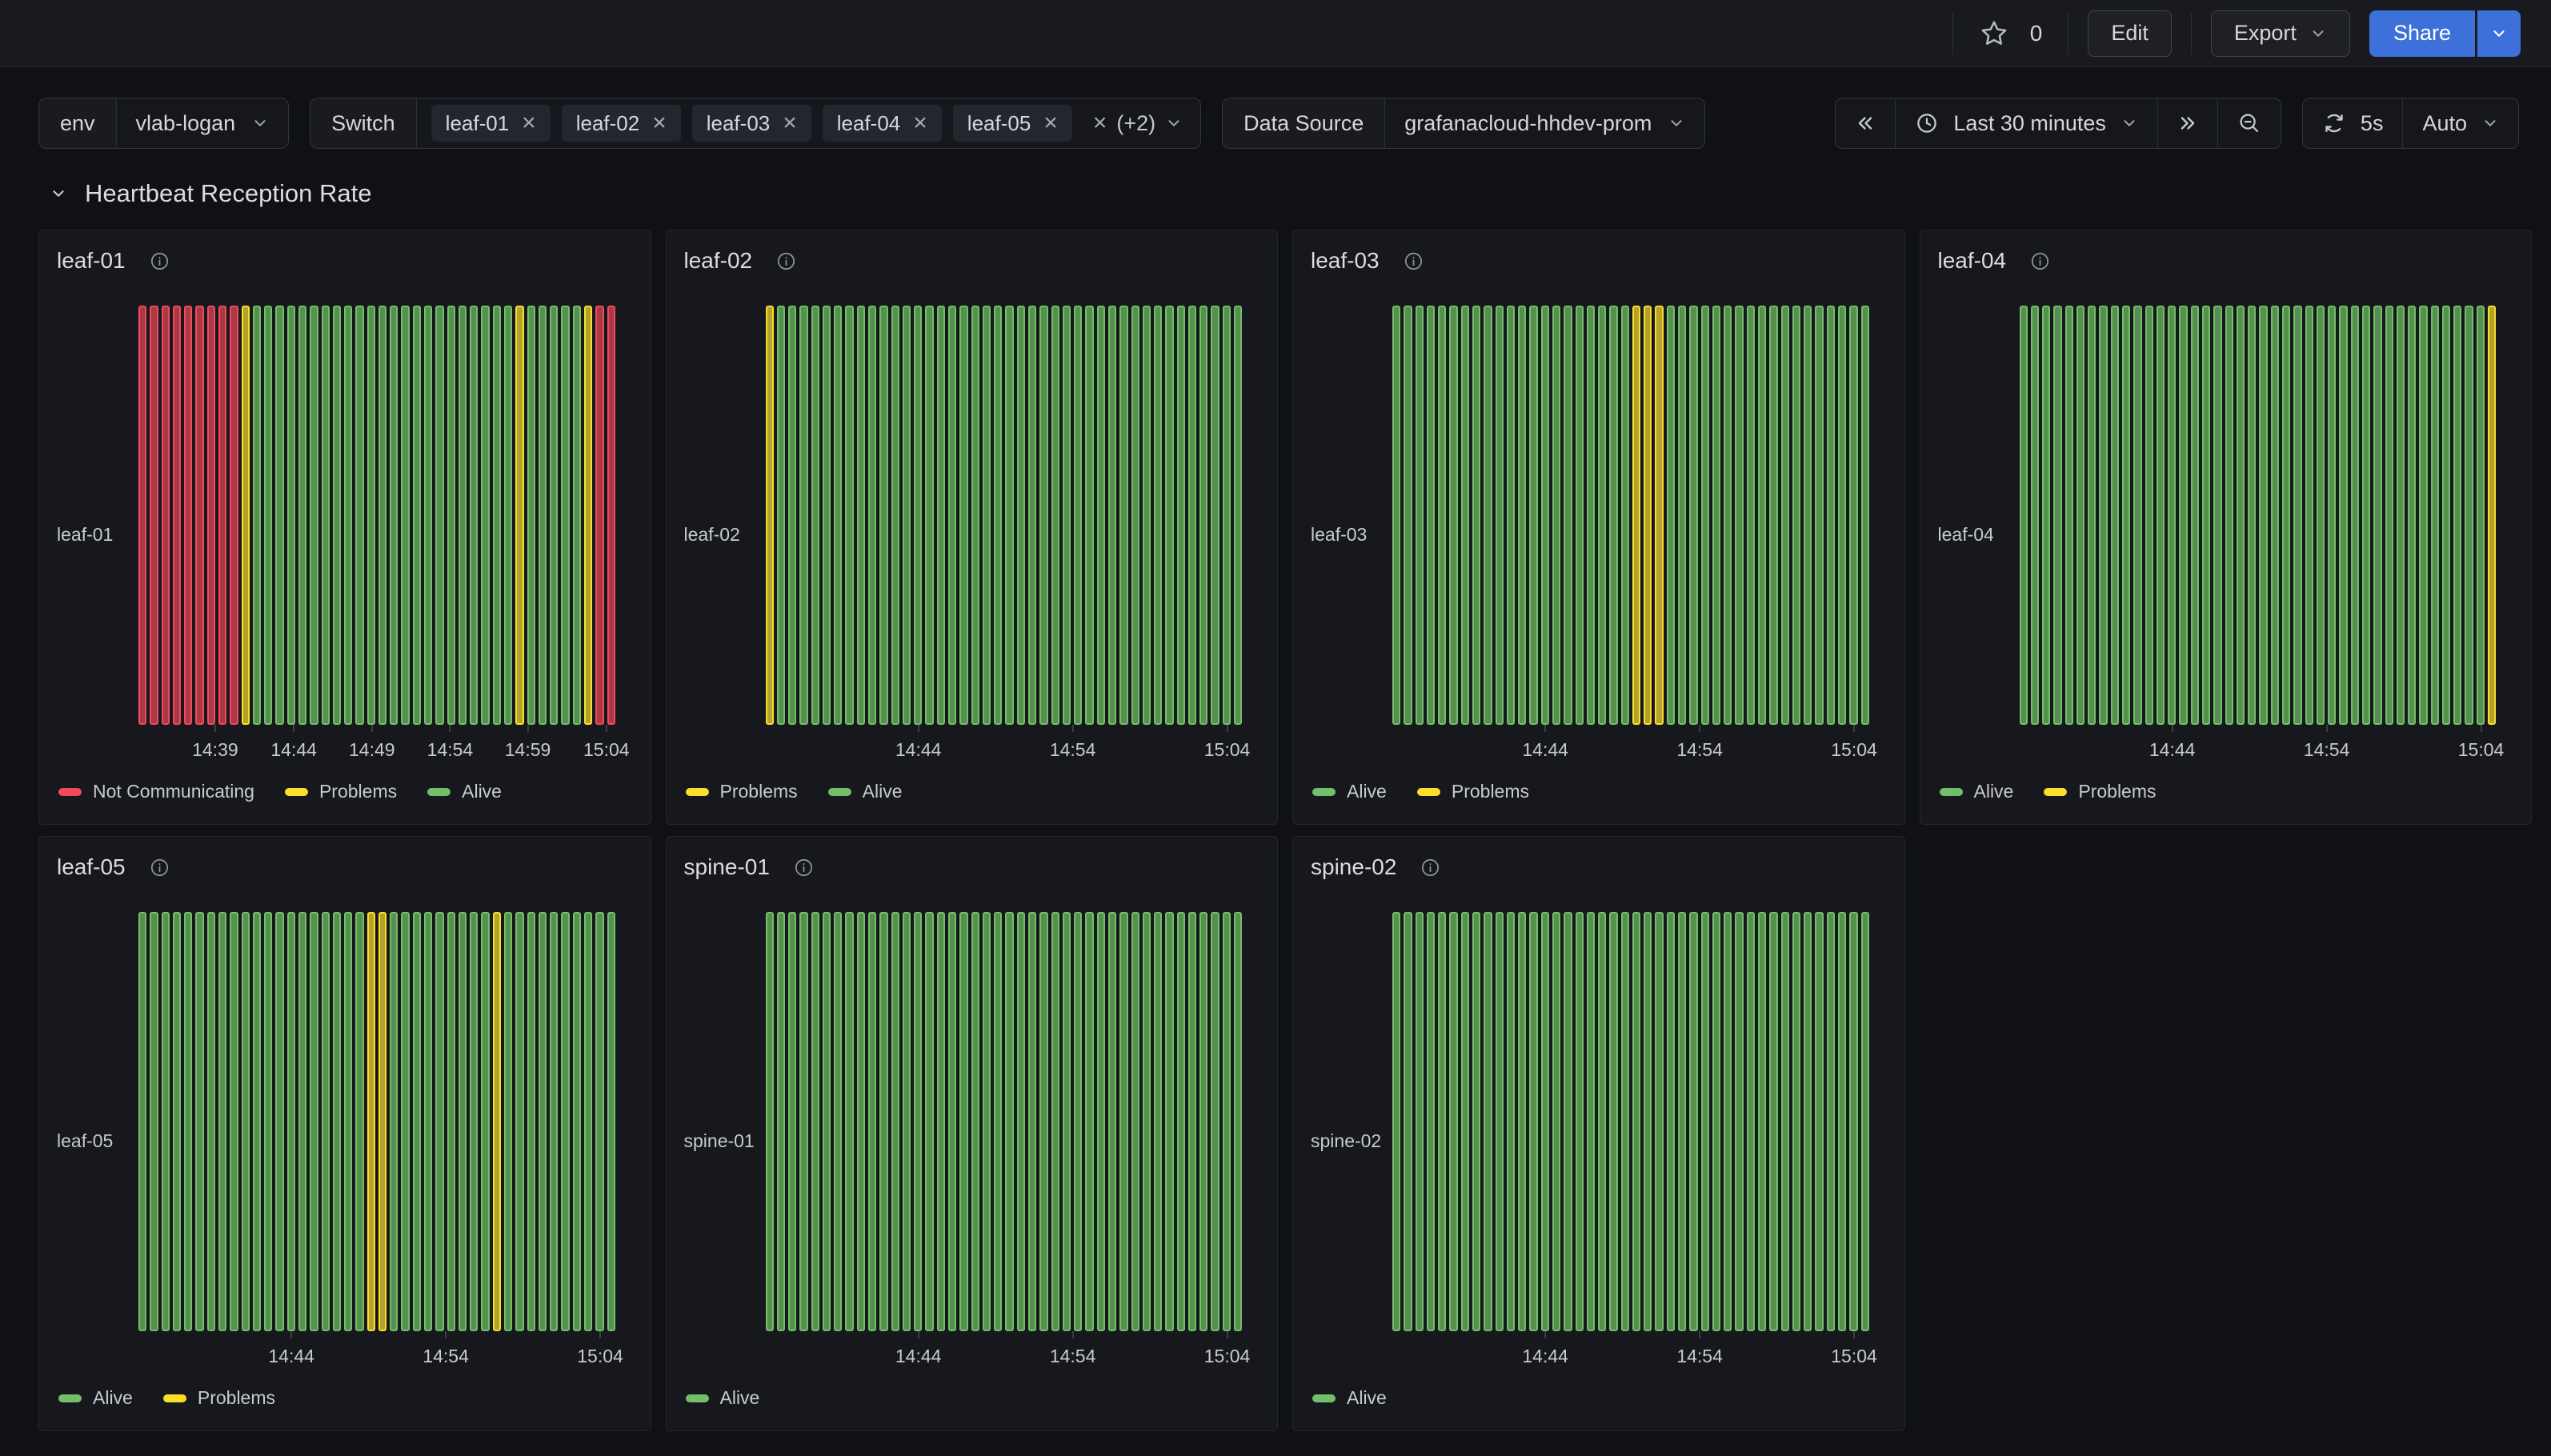  What do you see at coordinates (1099, 123) in the screenshot?
I see `clear-all-icon: ×` at bounding box center [1099, 123].